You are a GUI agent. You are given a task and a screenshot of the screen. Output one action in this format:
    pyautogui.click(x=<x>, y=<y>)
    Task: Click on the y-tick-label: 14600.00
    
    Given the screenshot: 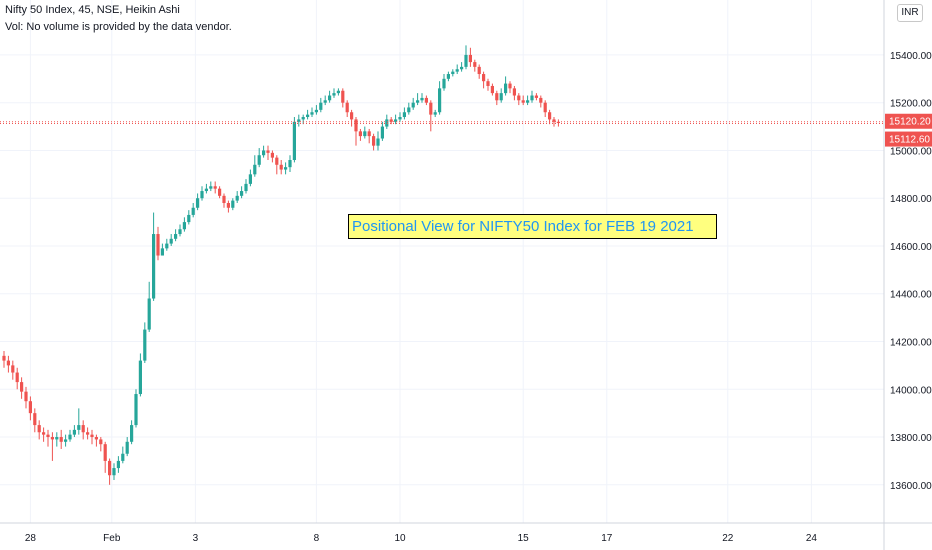 What is the action you would take?
    pyautogui.click(x=911, y=247)
    